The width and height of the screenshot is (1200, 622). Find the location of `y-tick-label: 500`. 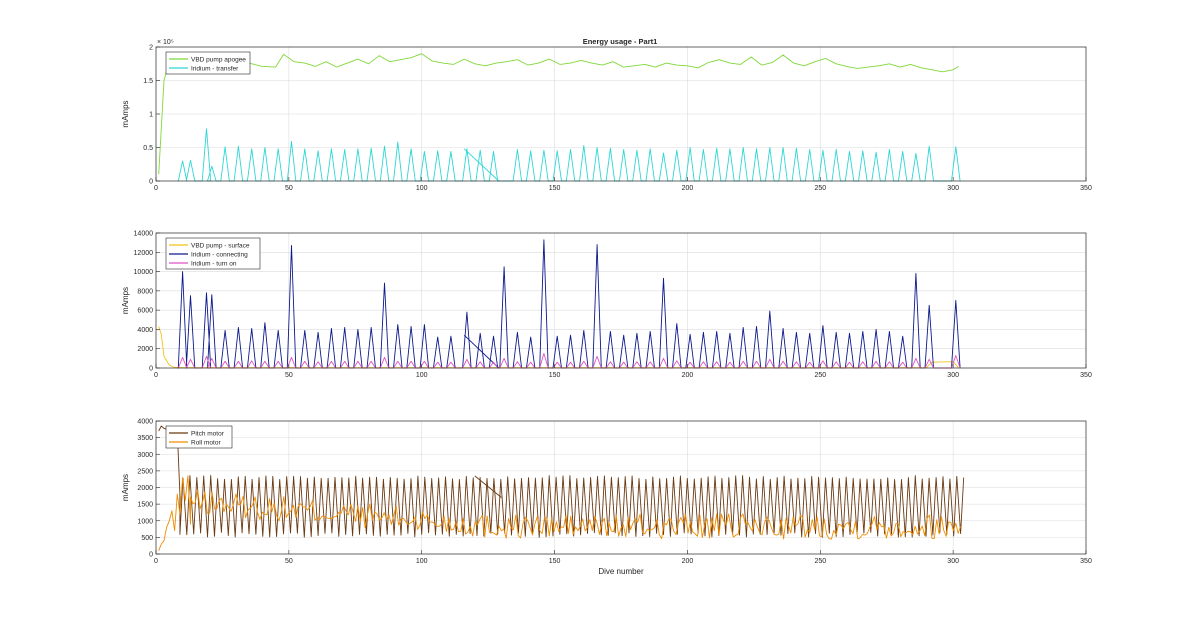

y-tick-label: 500 is located at coordinates (147, 538).